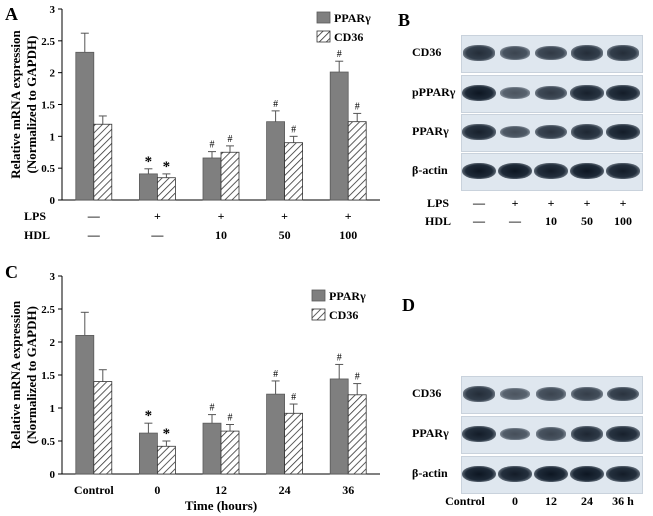  What do you see at coordinates (479, 203) in the screenshot?
I see `blot-lps-value: —` at bounding box center [479, 203].